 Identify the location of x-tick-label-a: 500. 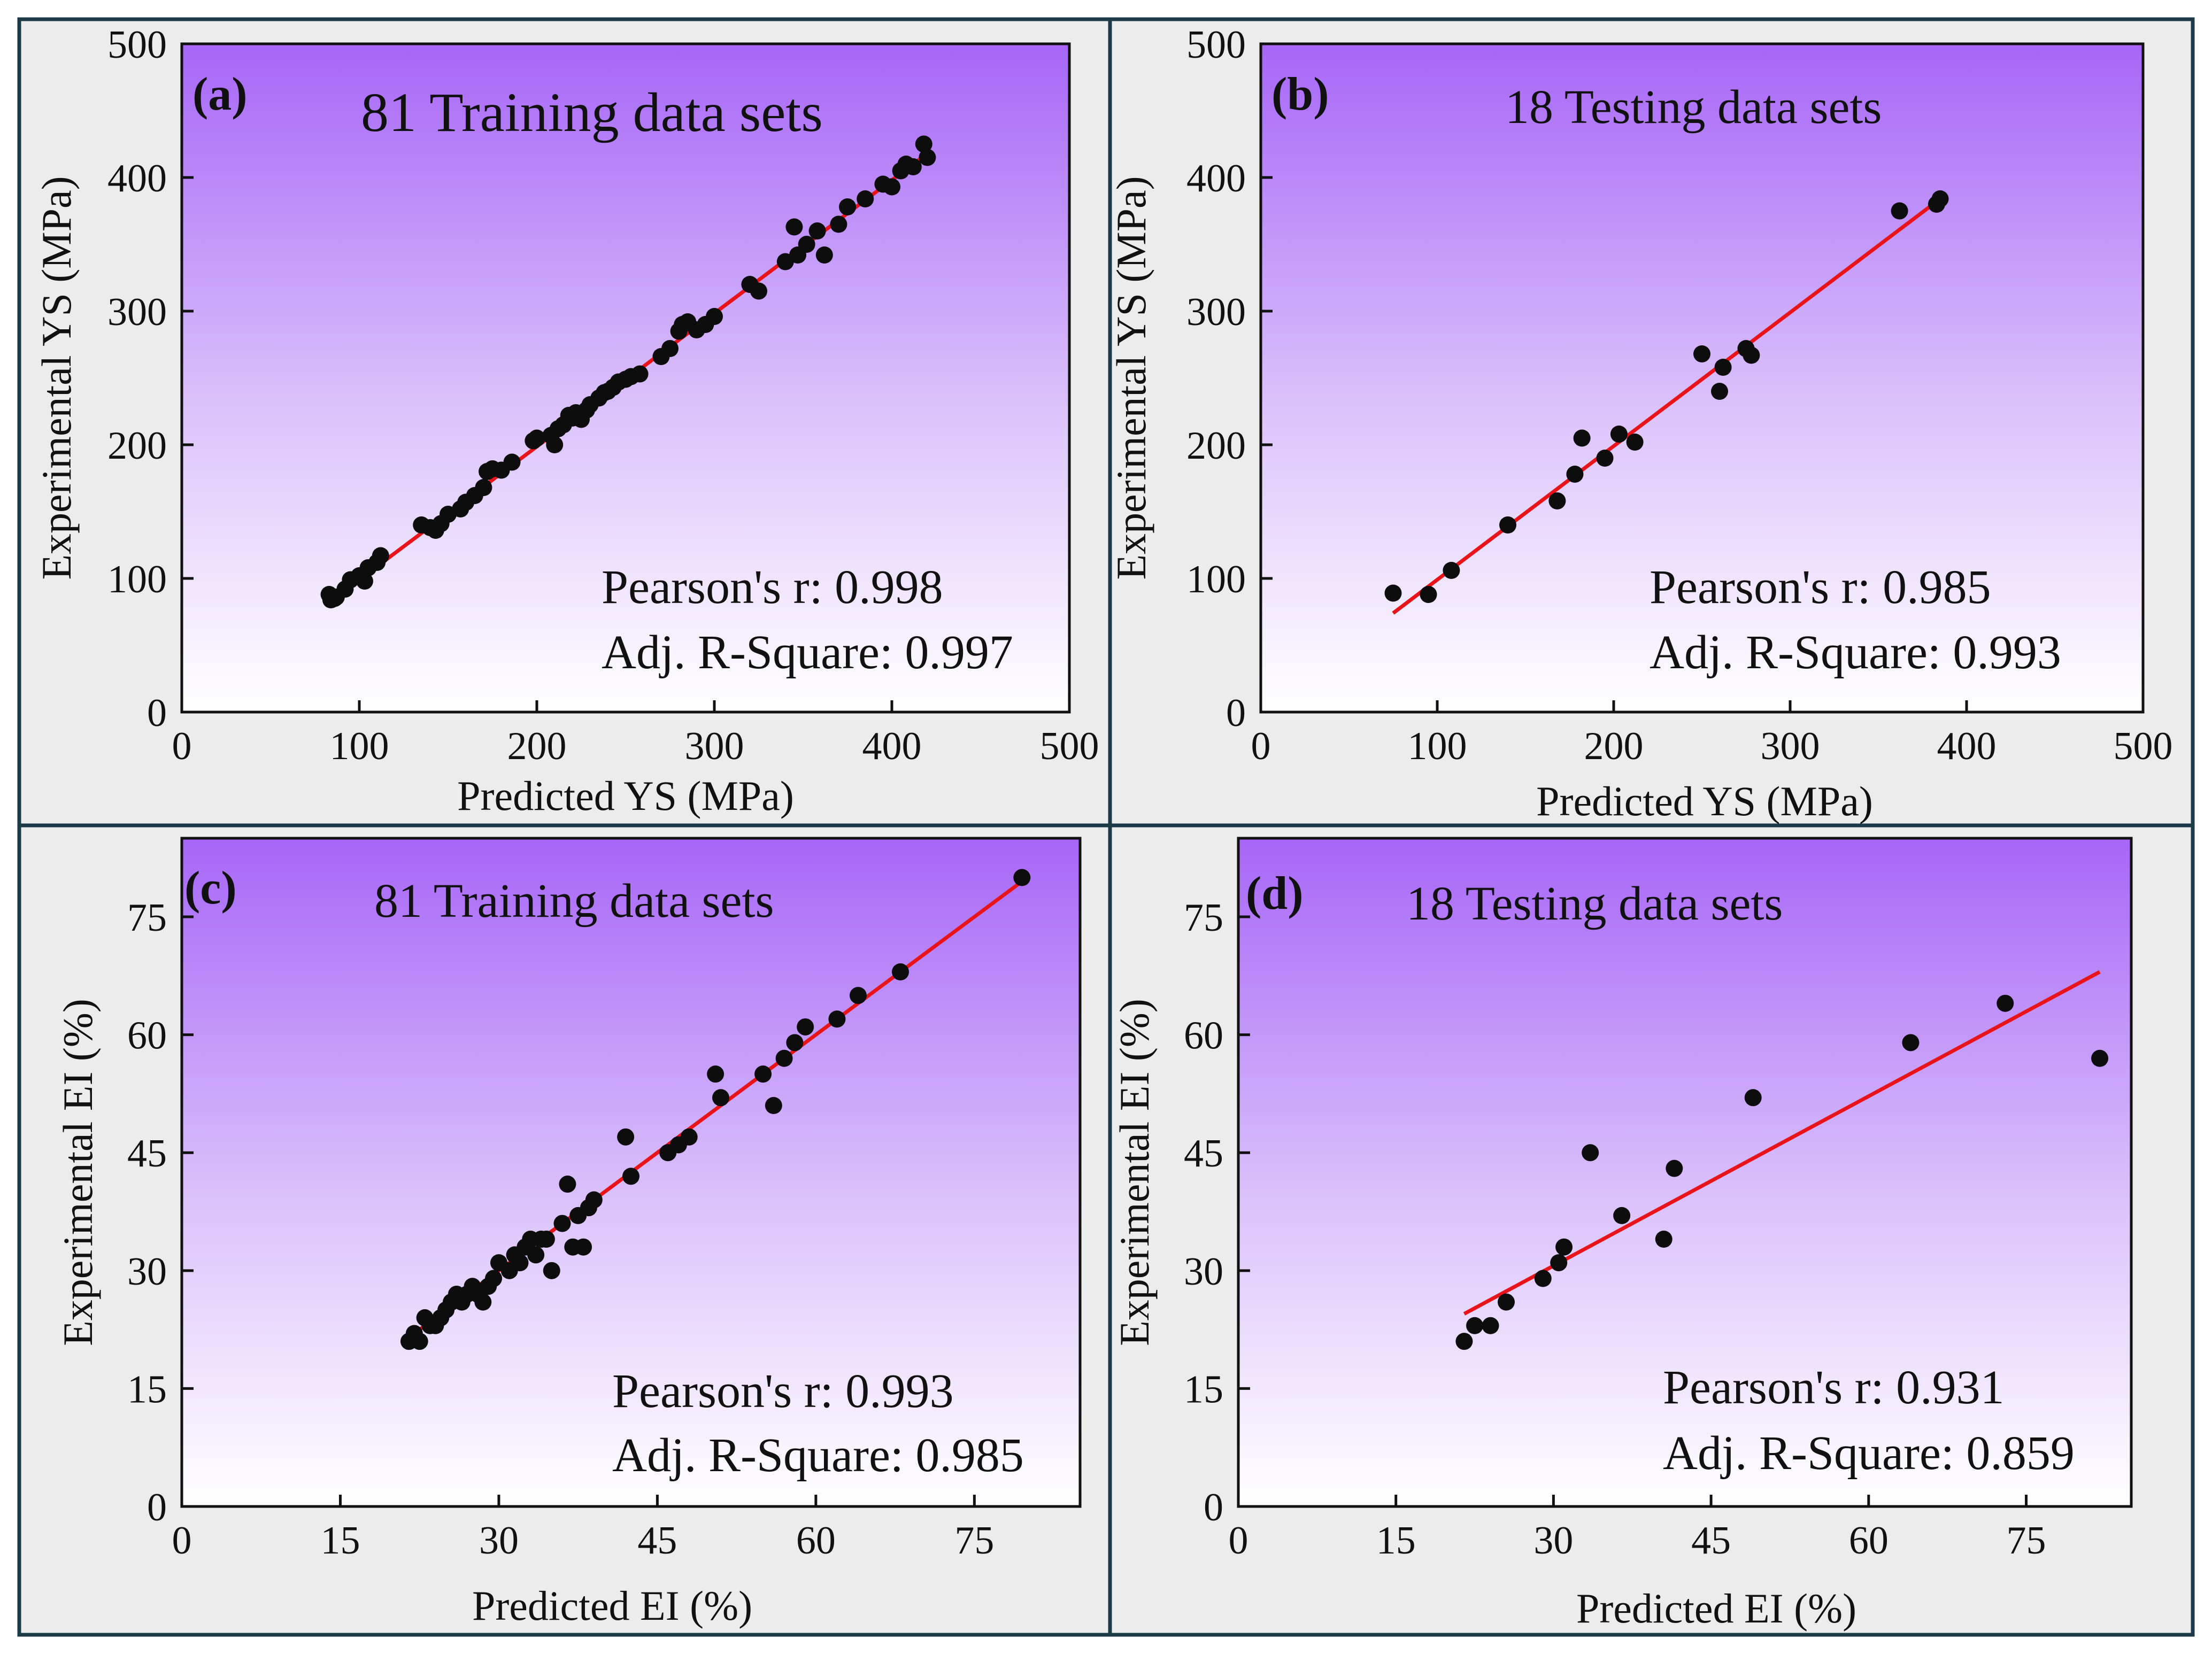
(1069, 746).